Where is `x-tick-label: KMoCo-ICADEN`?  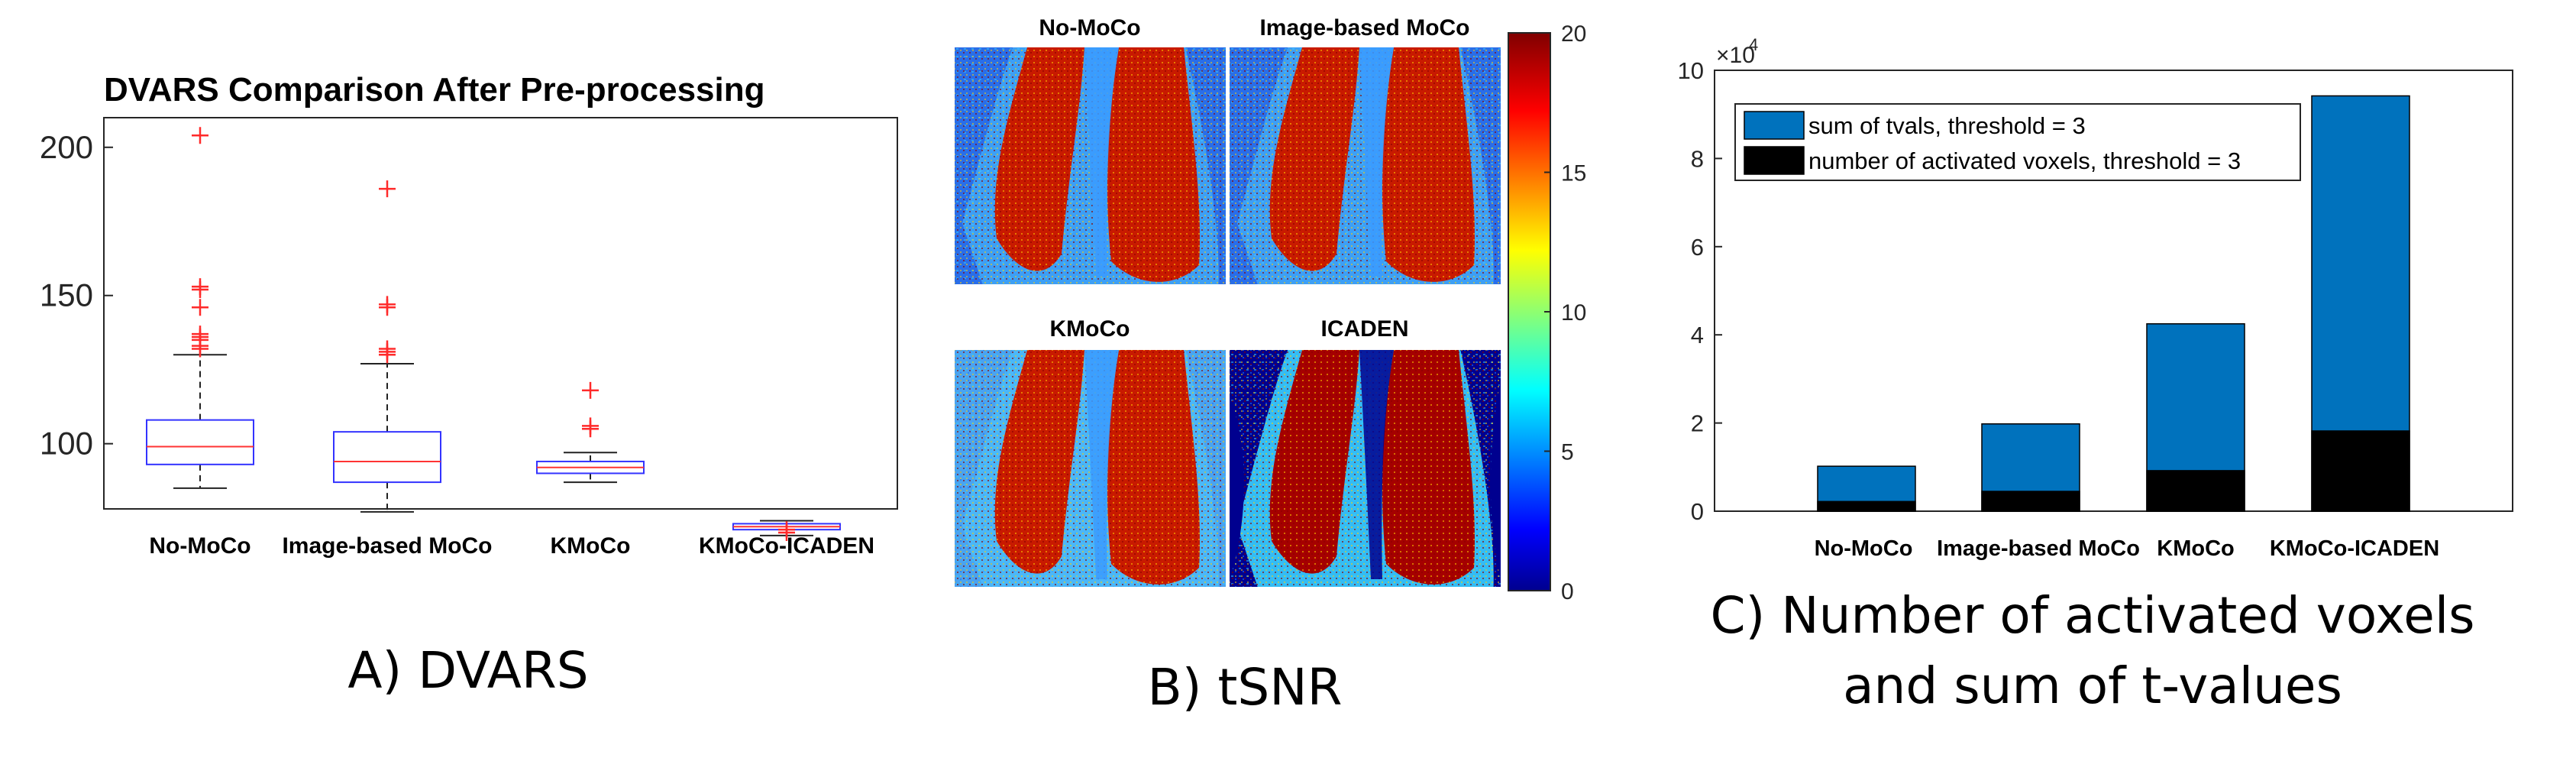
x-tick-label: KMoCo-ICADEN is located at coordinates (2354, 548).